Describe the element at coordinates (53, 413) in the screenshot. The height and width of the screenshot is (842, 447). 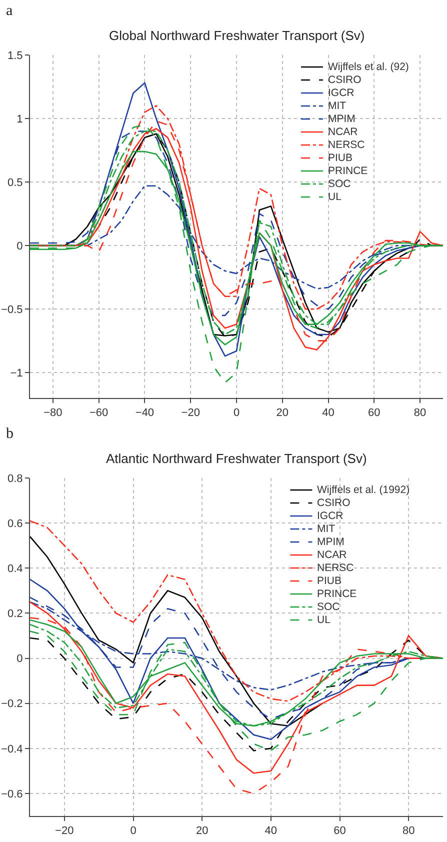
I see `x-tick-label: −80` at that location.